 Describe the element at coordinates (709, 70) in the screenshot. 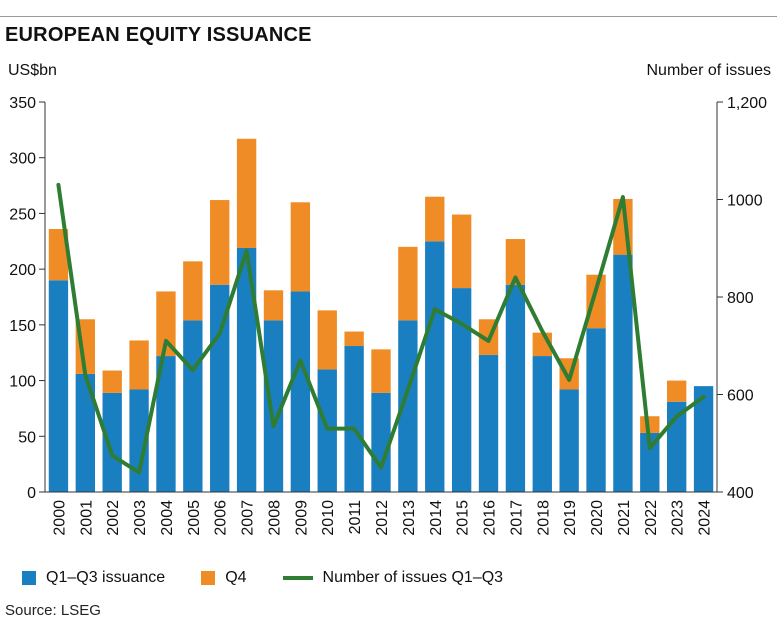

I see `right-axis-title: Number of issues` at that location.